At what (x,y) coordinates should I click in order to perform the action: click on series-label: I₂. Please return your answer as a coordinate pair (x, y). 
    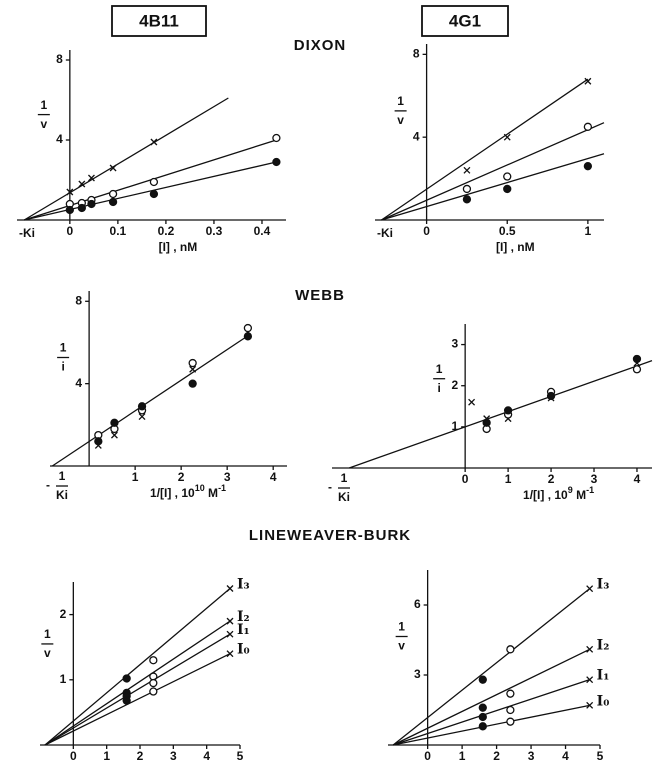
    Looking at the image, I should click on (243, 617).